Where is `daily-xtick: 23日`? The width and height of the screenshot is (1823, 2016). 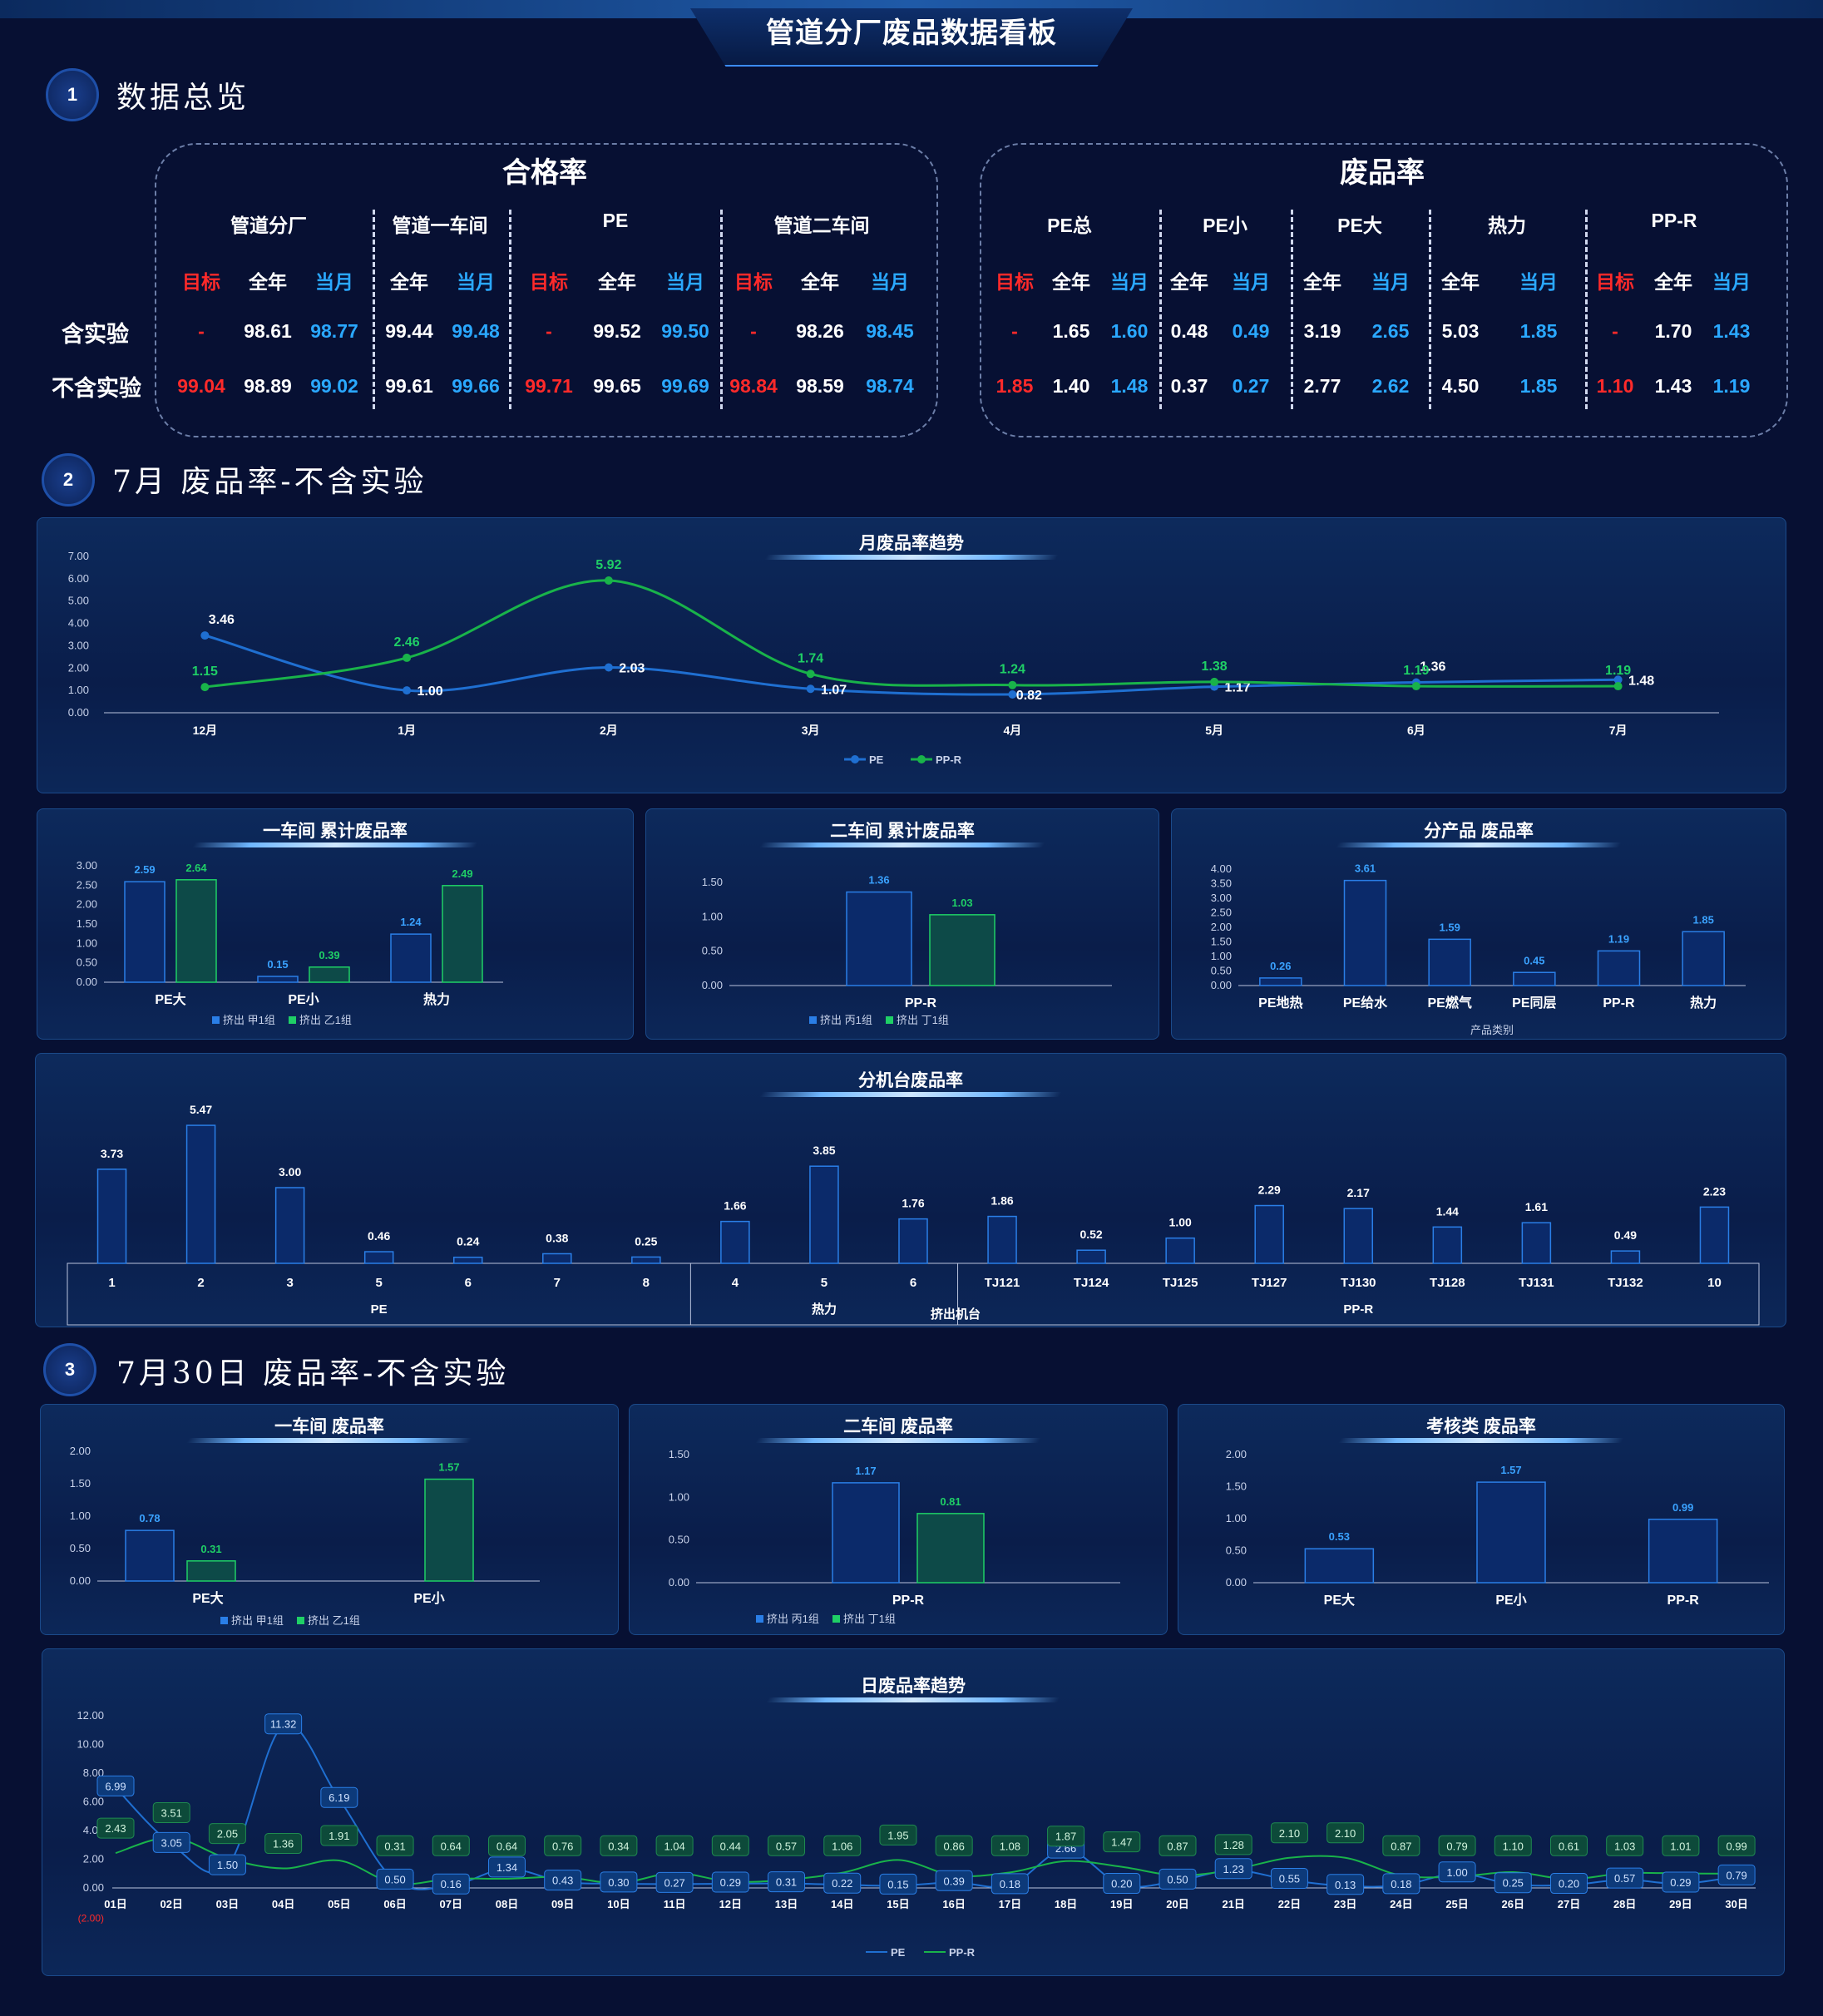 daily-xtick: 23日 is located at coordinates (1345, 1904).